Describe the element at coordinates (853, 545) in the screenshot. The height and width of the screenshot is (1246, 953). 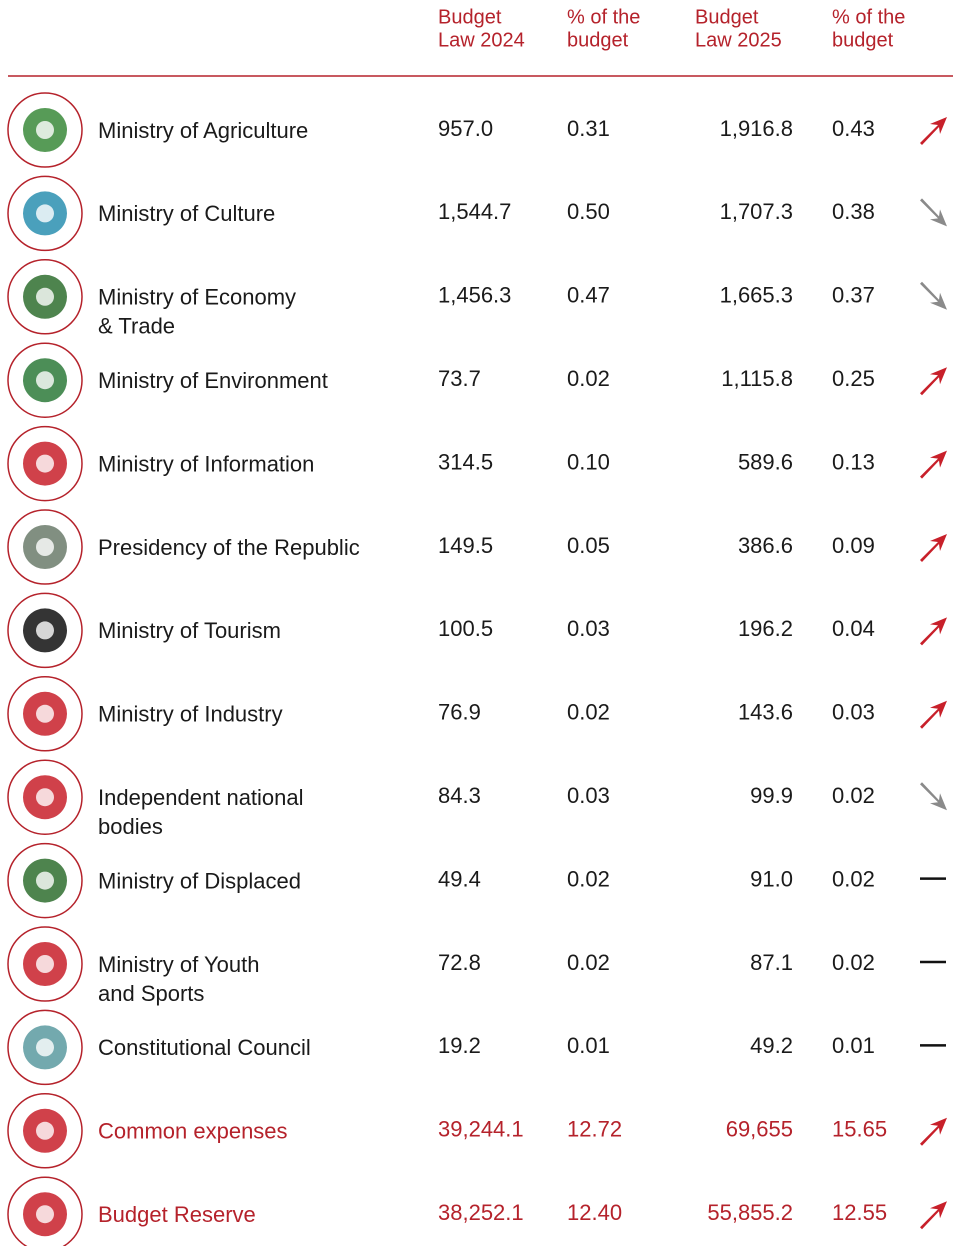
I see `share-2025: 0.09` at that location.